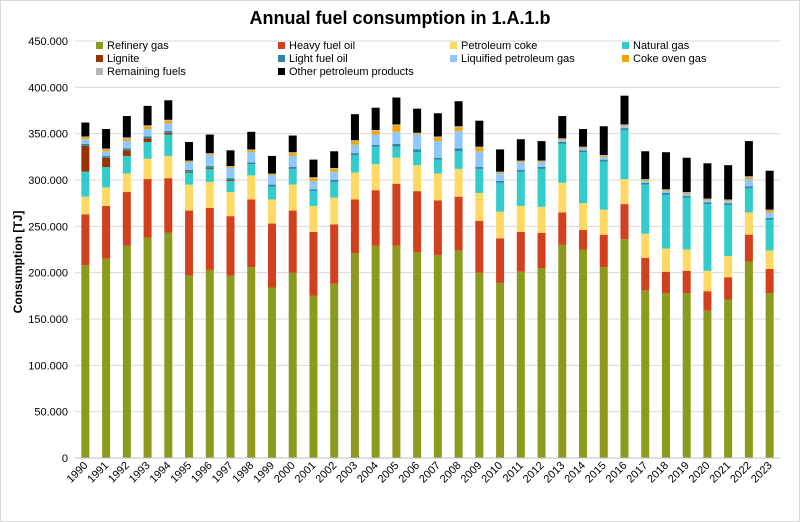 This screenshot has width=800, height=522. Describe the element at coordinates (347, 473) in the screenshot. I see `x-tick-label: 2003` at that location.